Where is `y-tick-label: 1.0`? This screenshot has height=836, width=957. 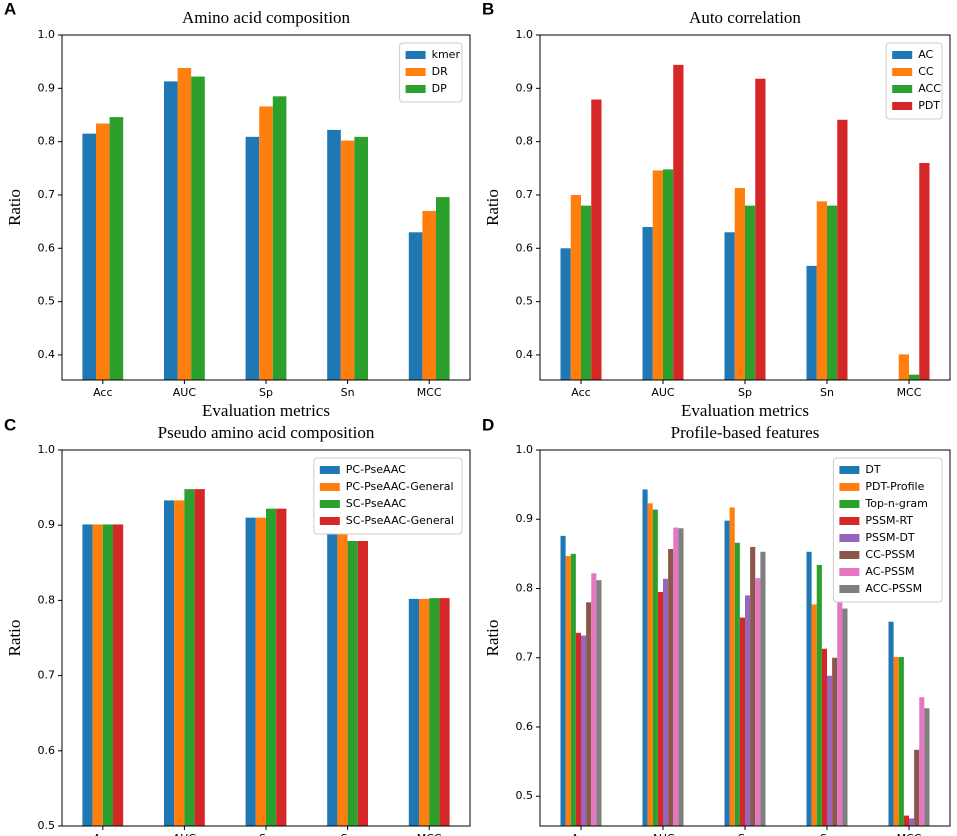 y-tick-label: 1.0 is located at coordinates (47, 449).